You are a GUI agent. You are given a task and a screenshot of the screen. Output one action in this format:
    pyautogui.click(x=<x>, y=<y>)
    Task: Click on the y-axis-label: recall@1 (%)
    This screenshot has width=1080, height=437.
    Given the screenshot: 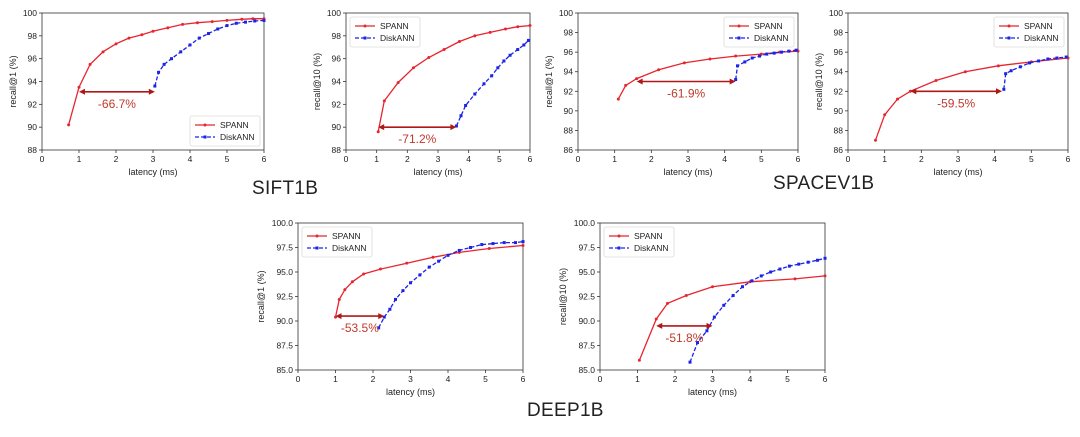 What is the action you would take?
    pyautogui.click(x=261, y=296)
    